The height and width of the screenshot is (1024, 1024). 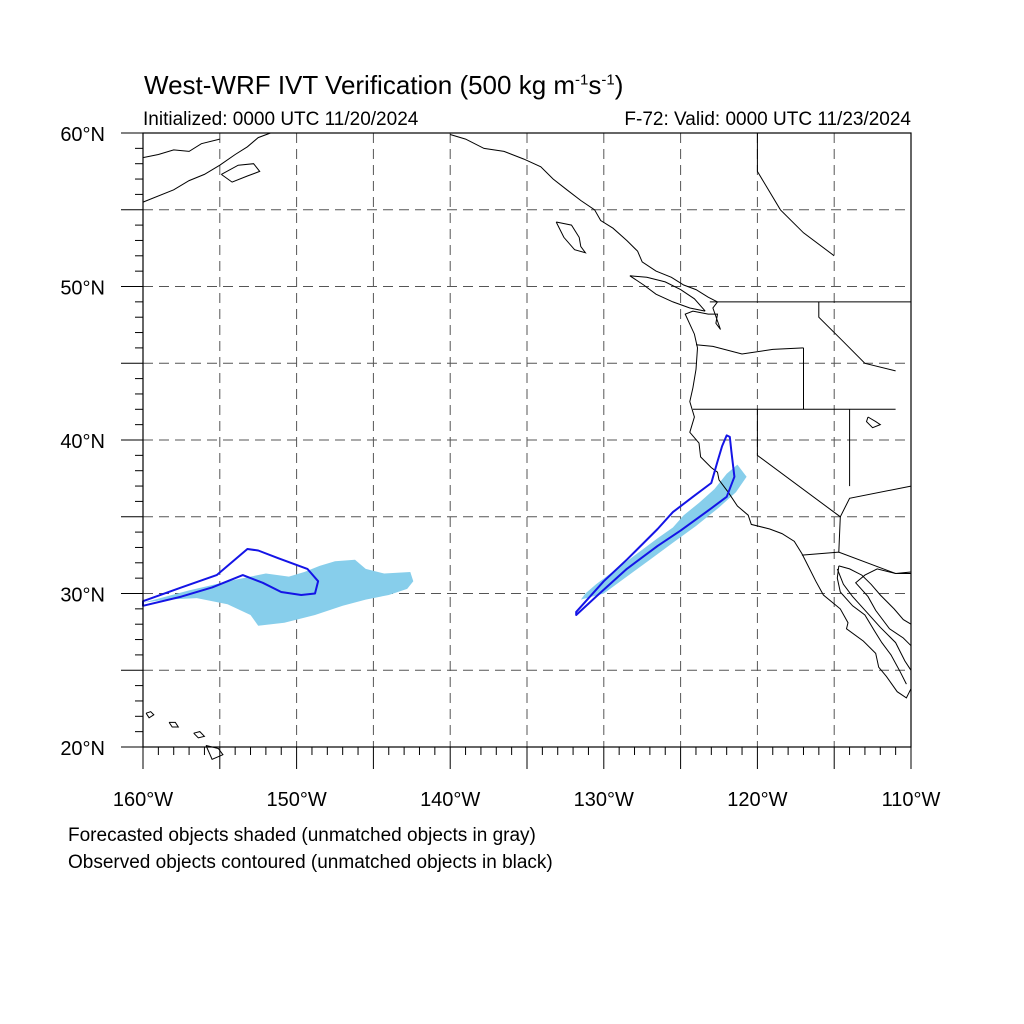 I want to click on hawaii-oahu, so click(x=174, y=724).